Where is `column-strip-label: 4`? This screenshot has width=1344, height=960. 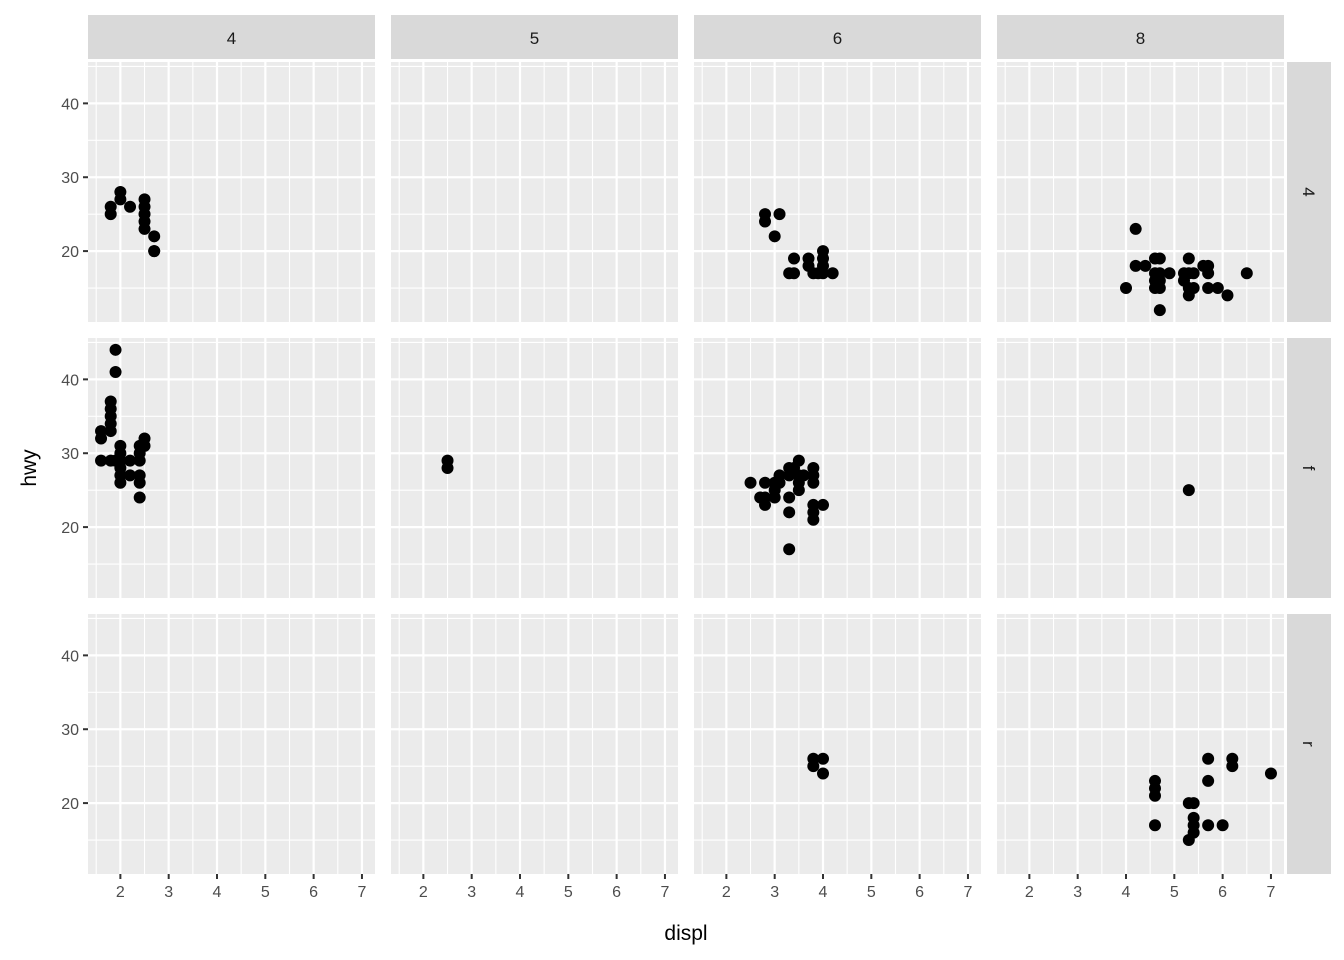 column-strip-label: 4 is located at coordinates (231, 38).